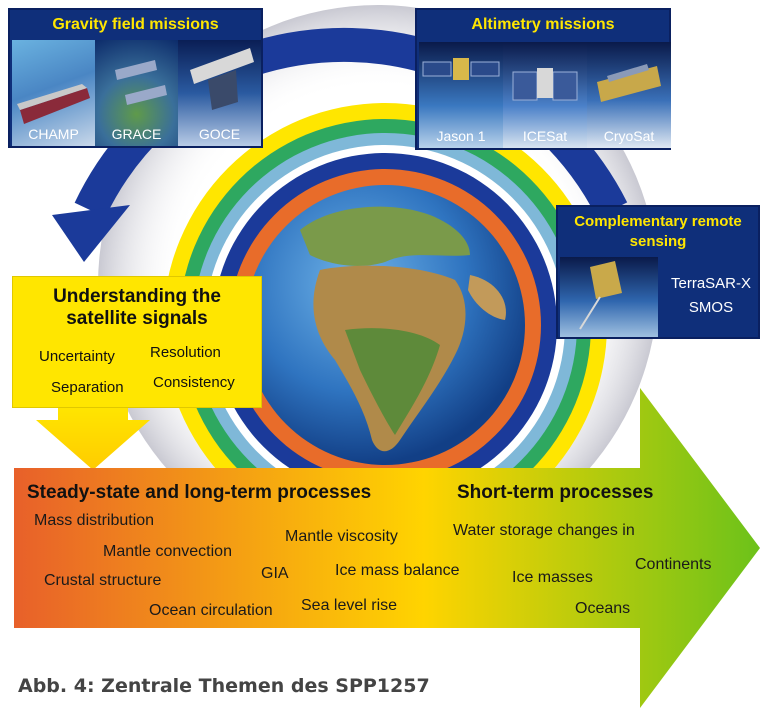 Image resolution: width=765 pixels, height=709 pixels. What do you see at coordinates (658, 241) in the screenshot?
I see `remote-sensing-title-line2: sensing` at bounding box center [658, 241].